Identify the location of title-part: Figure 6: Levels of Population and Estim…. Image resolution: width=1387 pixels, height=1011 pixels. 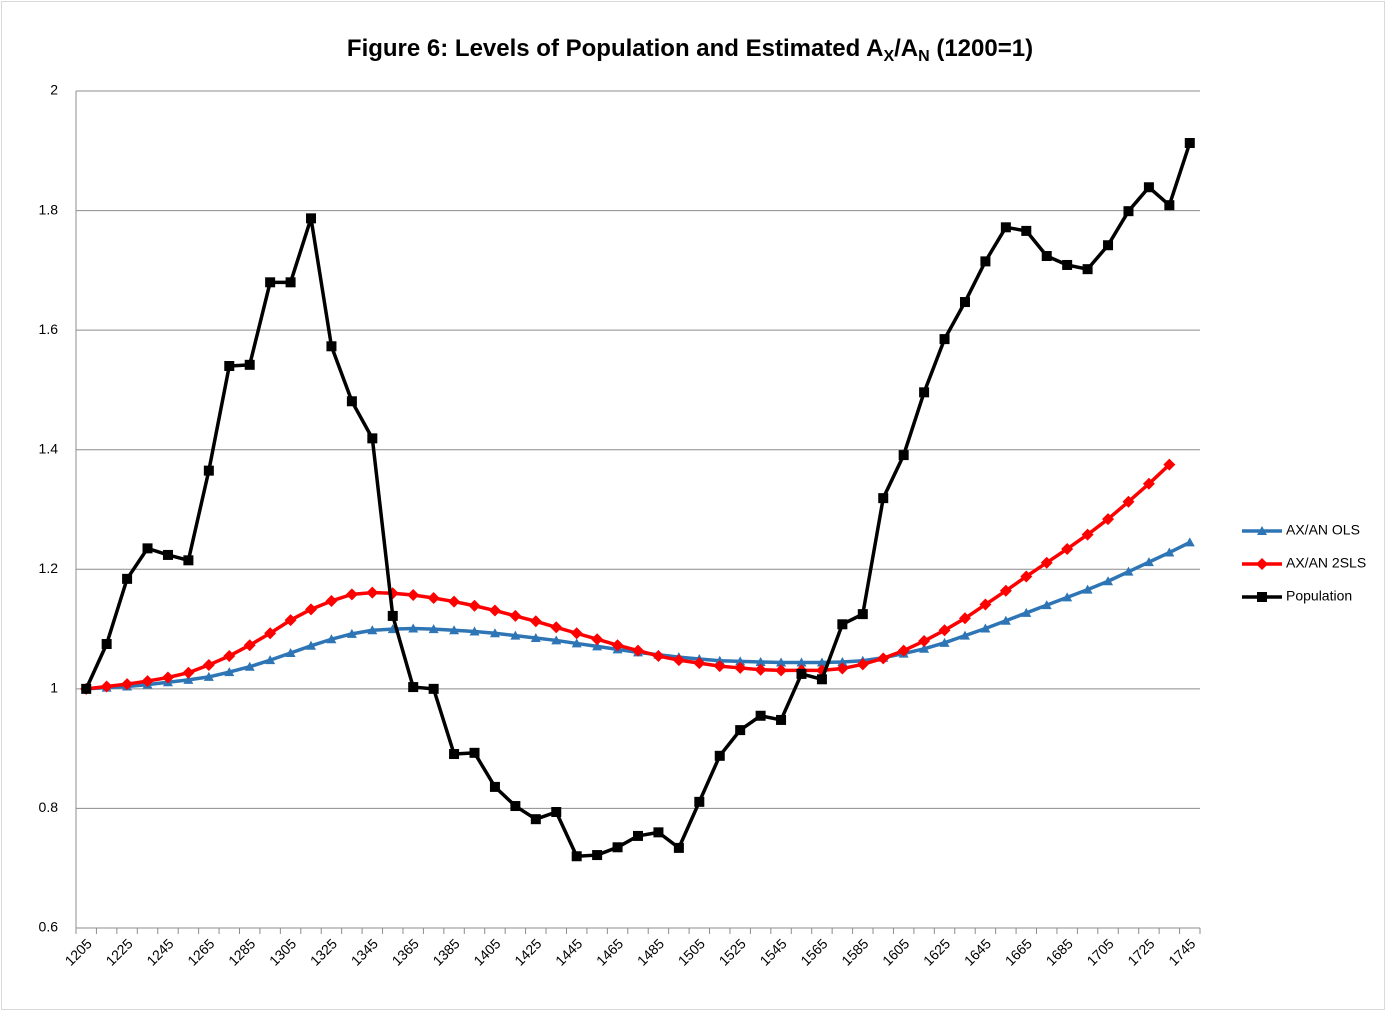
(615, 48).